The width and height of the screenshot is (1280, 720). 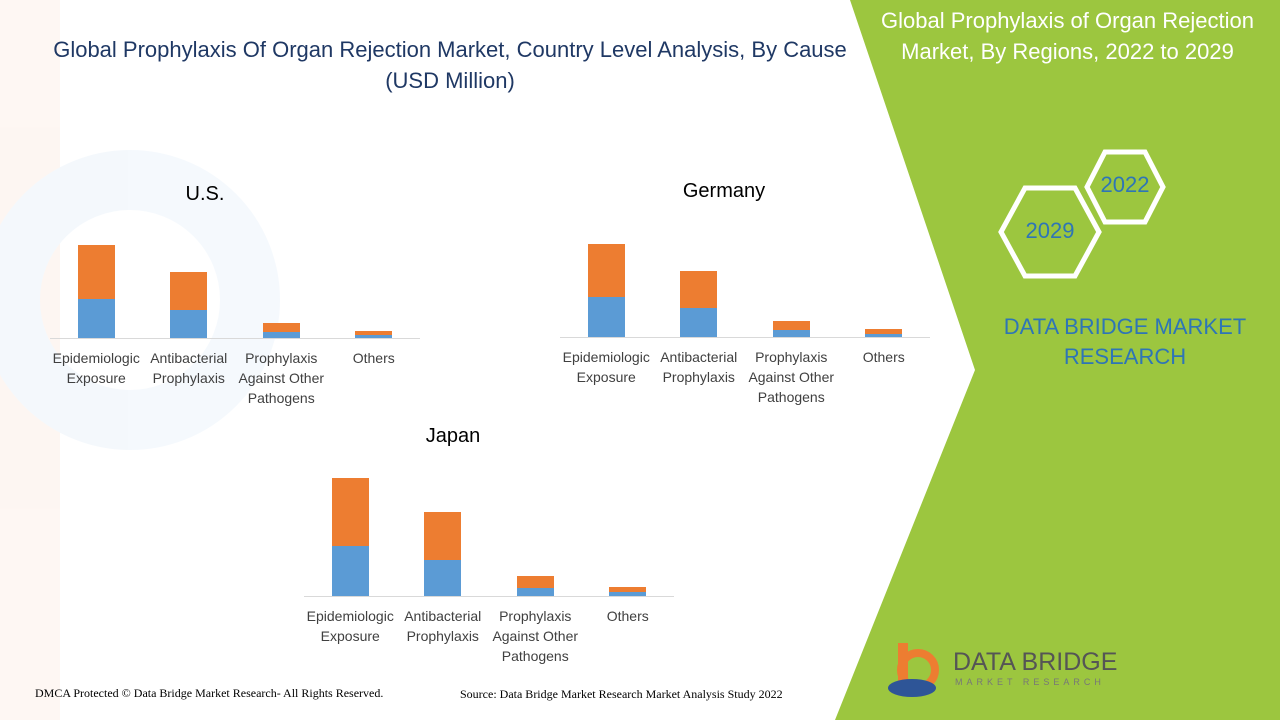 What do you see at coordinates (913, 670) in the screenshot?
I see `logo-icon` at bounding box center [913, 670].